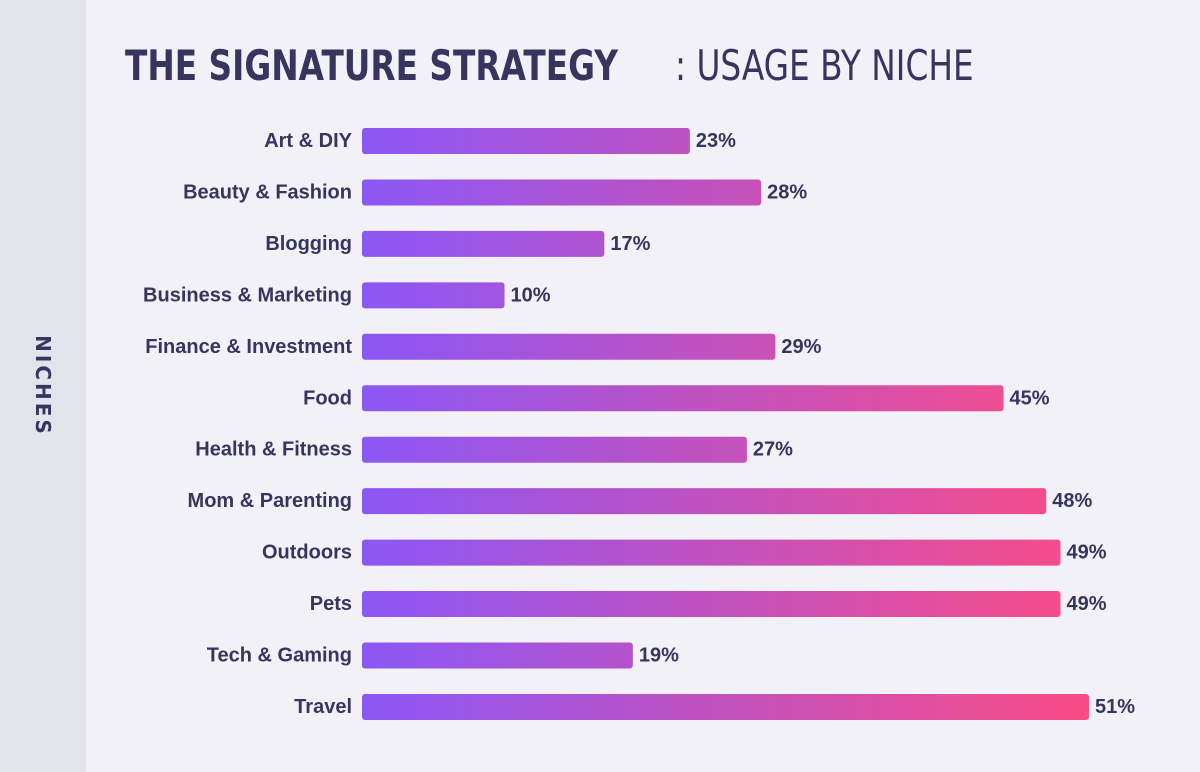 Image resolution: width=1200 pixels, height=772 pixels. I want to click on category-label: Outdoors, so click(307, 553).